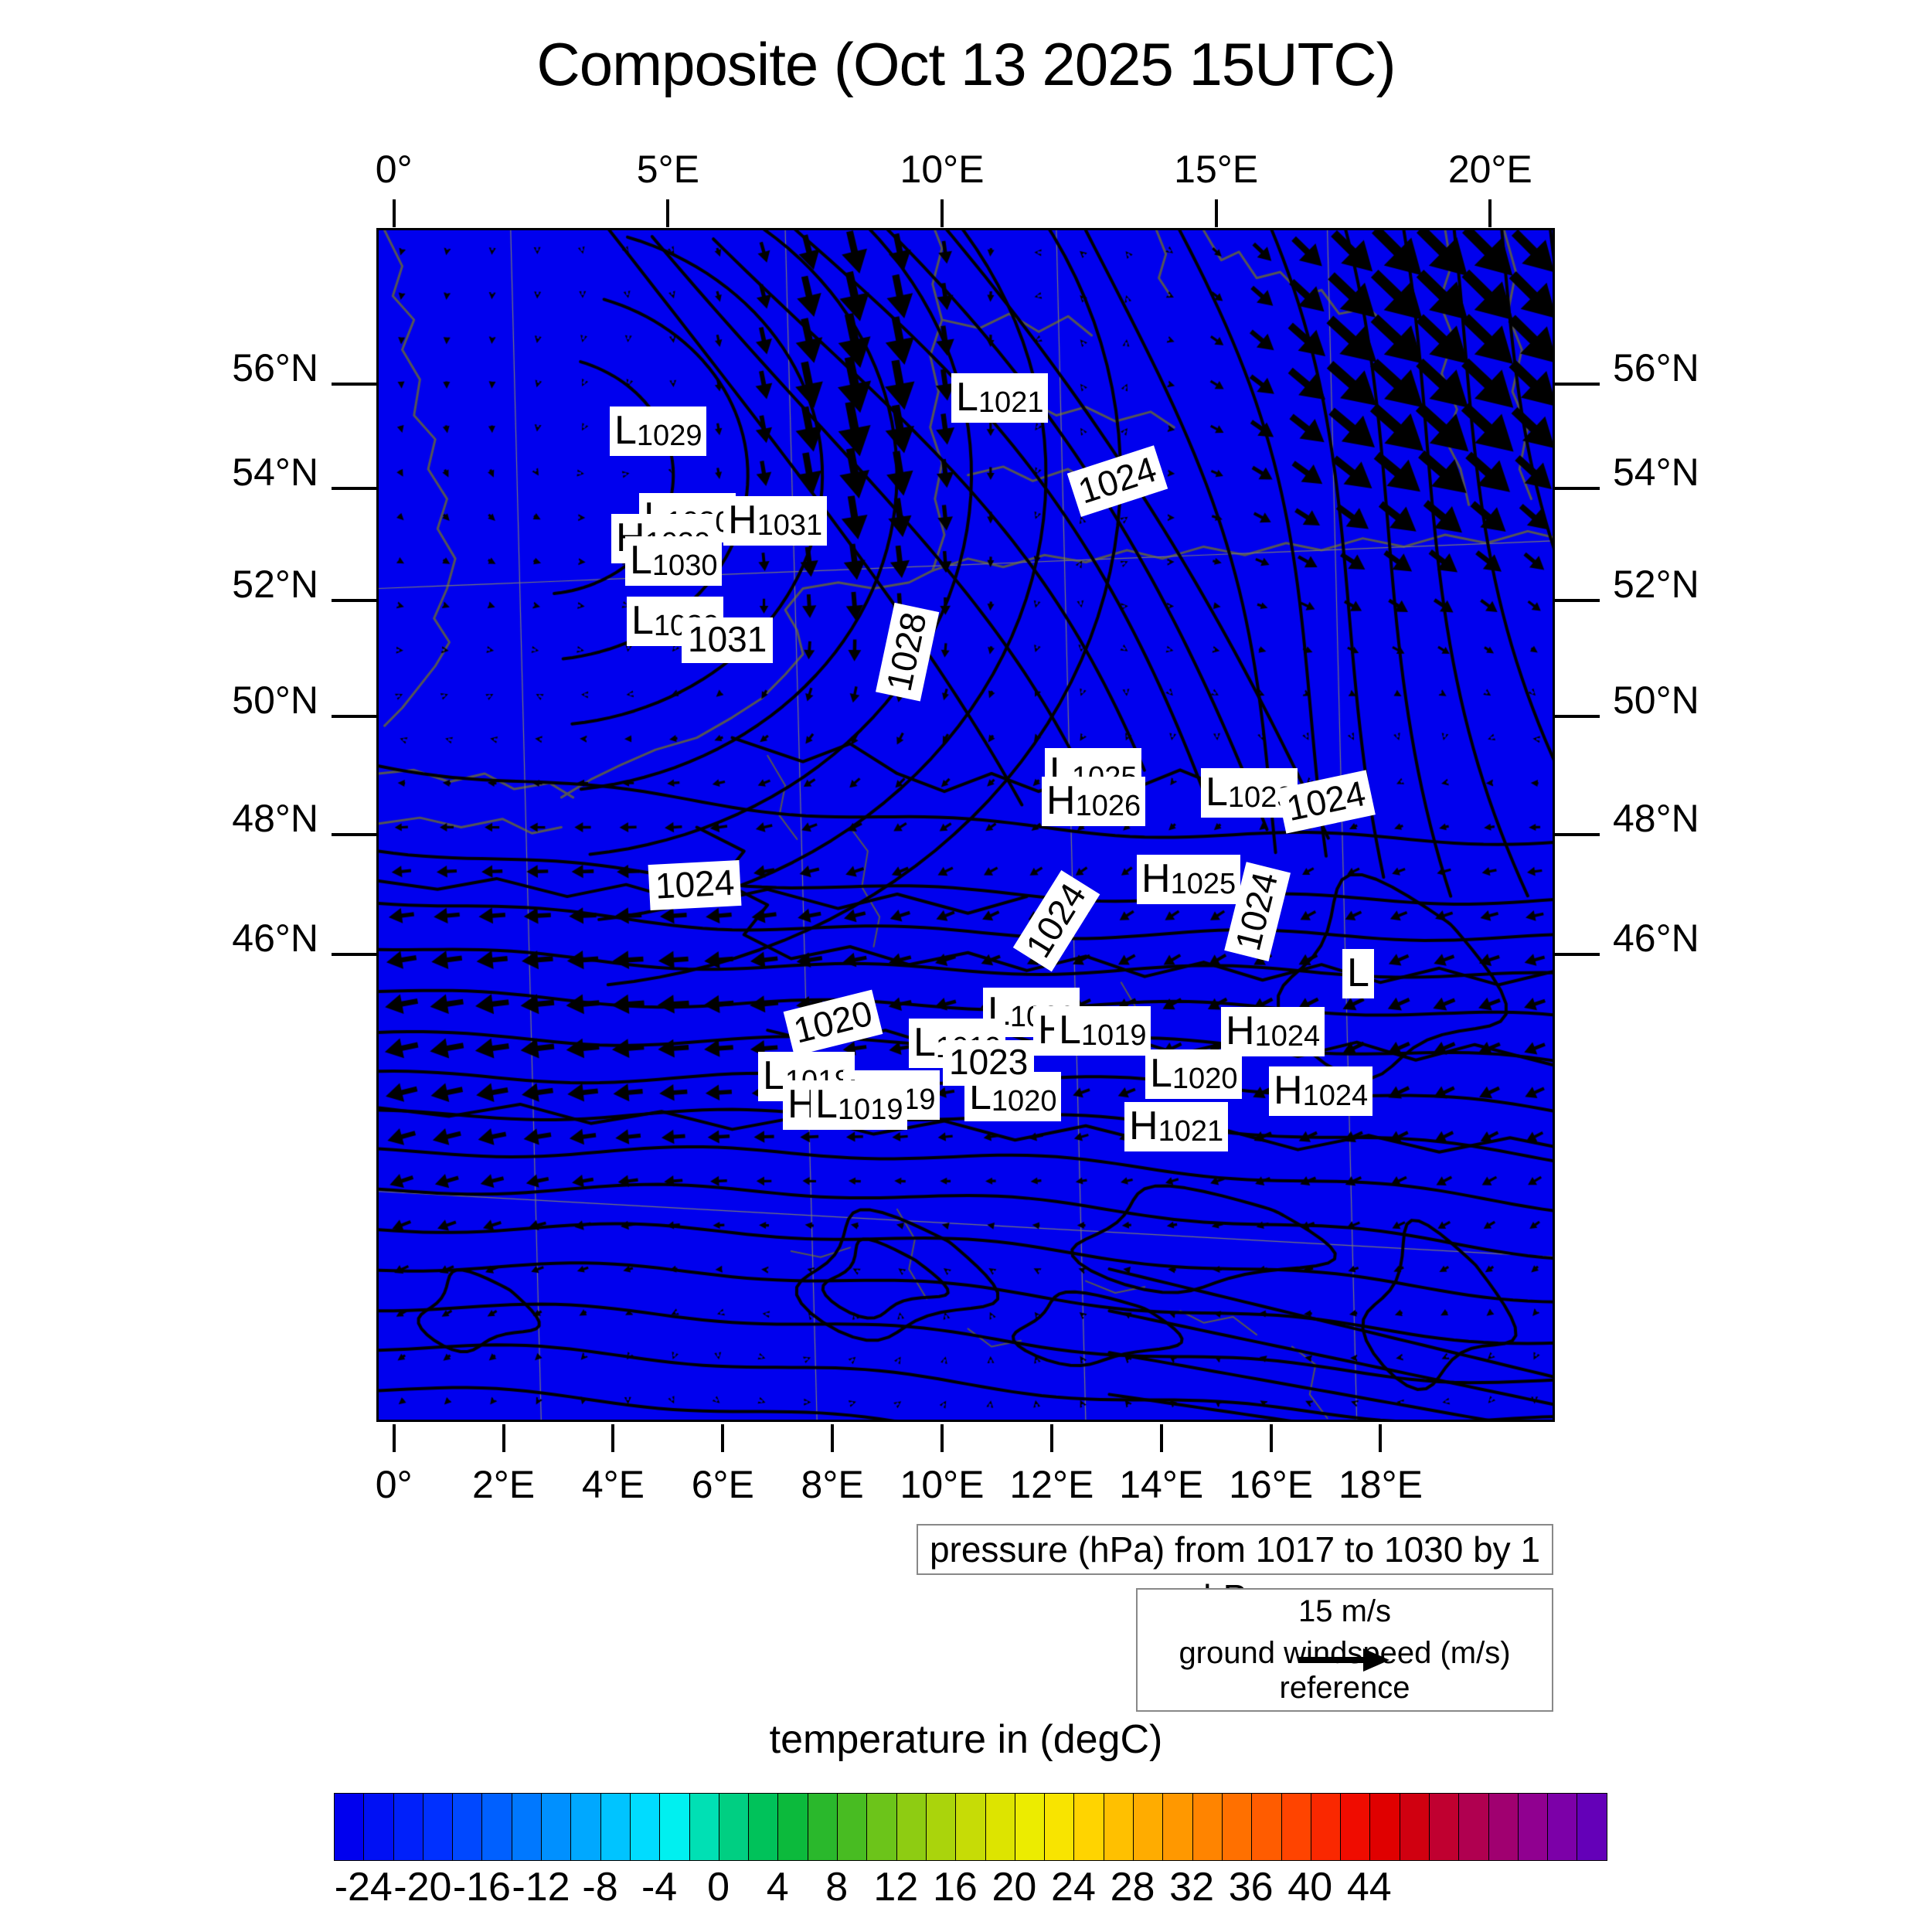 The height and width of the screenshot is (1932, 1932). What do you see at coordinates (659, 431) in the screenshot?
I see `pressure-extremum-label: L1029` at bounding box center [659, 431].